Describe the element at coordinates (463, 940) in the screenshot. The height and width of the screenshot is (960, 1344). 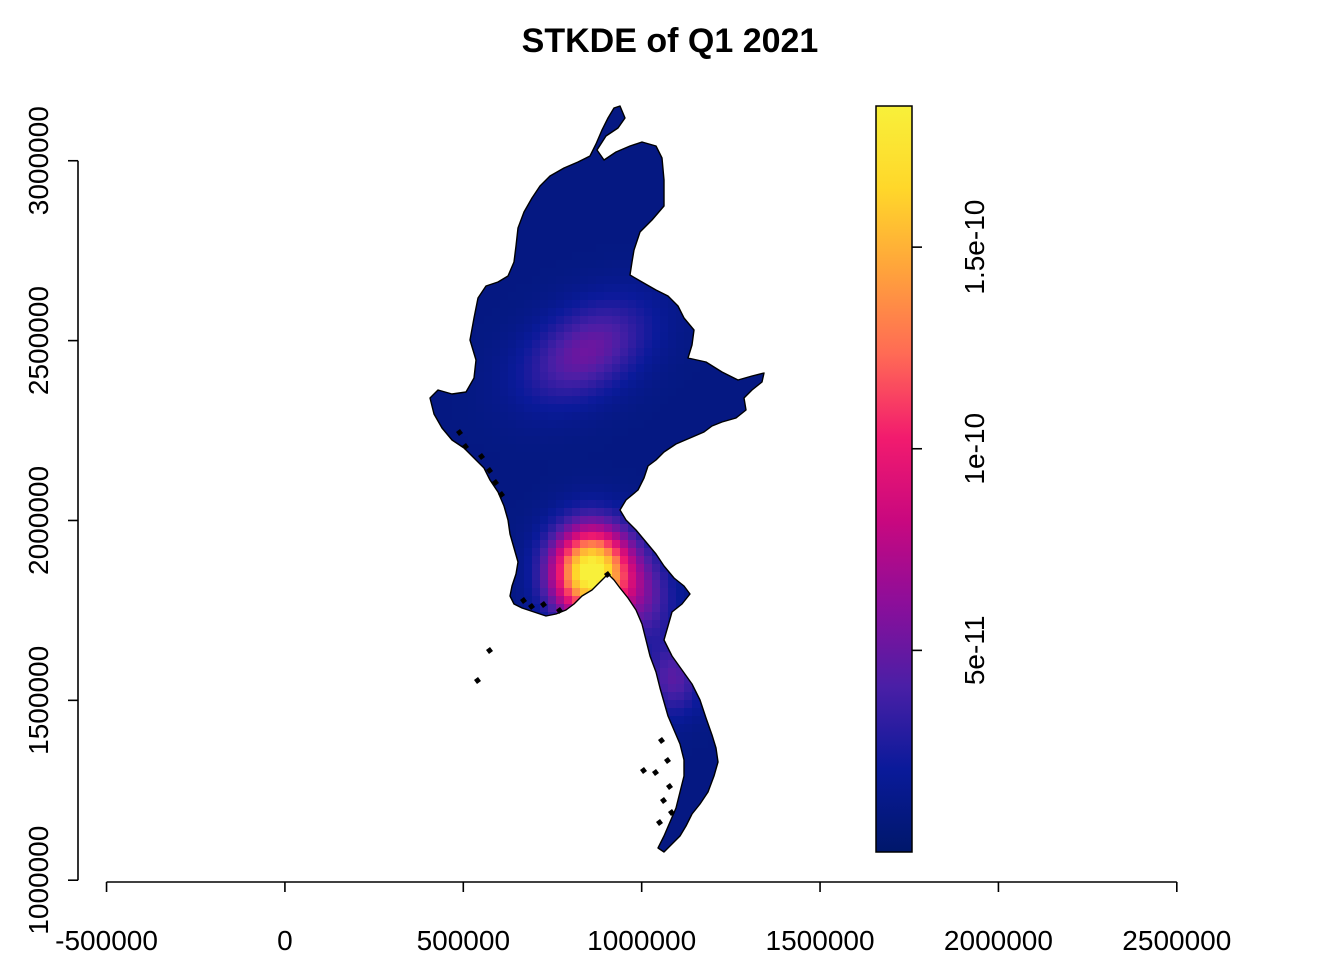
I see `x-tick-label: 500000` at that location.